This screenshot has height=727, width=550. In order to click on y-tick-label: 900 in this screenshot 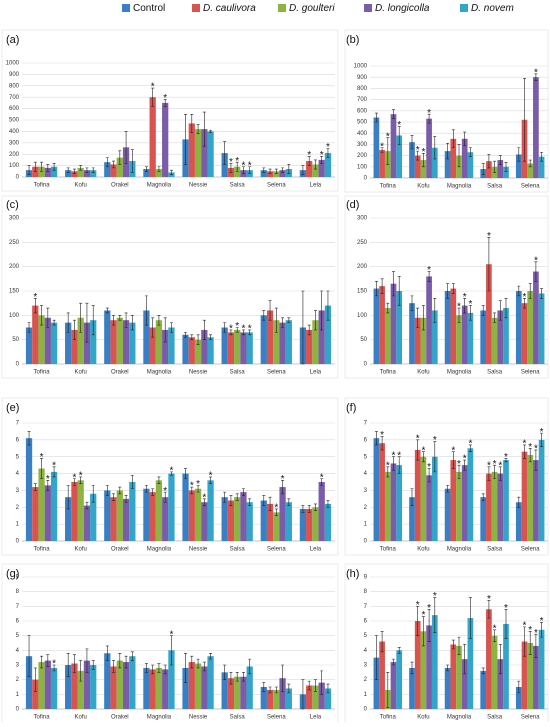, I will do `click(14, 75)`.